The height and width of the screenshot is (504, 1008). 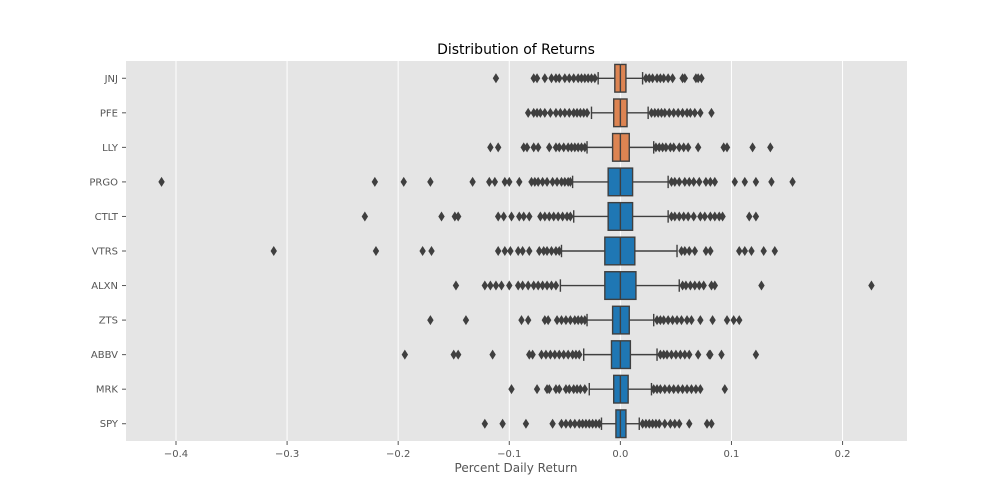 What do you see at coordinates (663, 286) in the screenshot?
I see `box-group-alxn` at bounding box center [663, 286].